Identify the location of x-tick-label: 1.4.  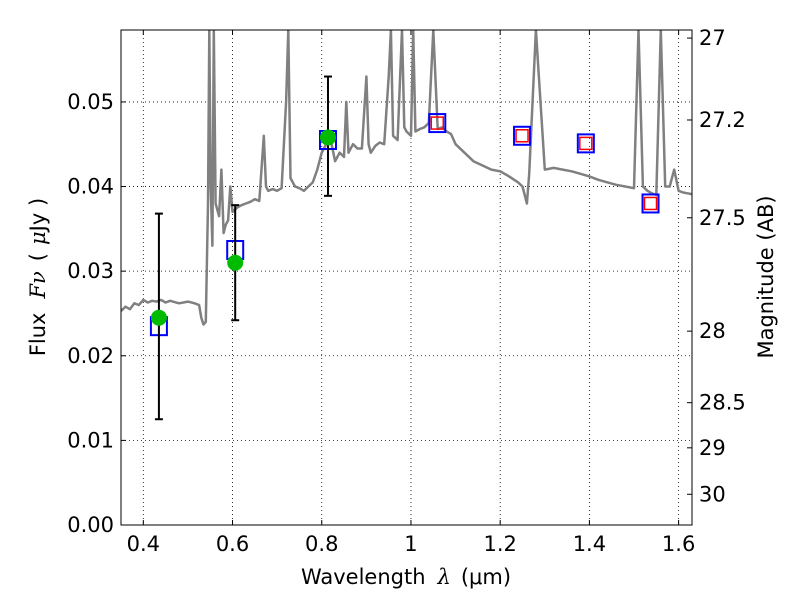
(589, 544).